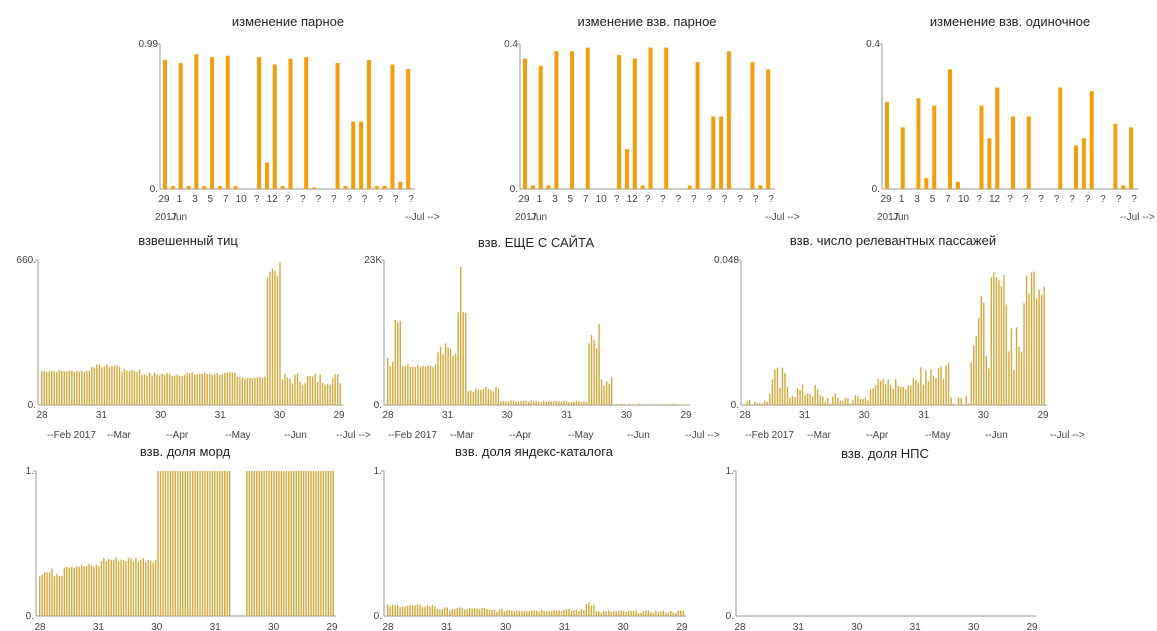 This screenshot has width=1157, height=631. What do you see at coordinates (540, 199) in the screenshot?
I see `x-tick-label: 1` at bounding box center [540, 199].